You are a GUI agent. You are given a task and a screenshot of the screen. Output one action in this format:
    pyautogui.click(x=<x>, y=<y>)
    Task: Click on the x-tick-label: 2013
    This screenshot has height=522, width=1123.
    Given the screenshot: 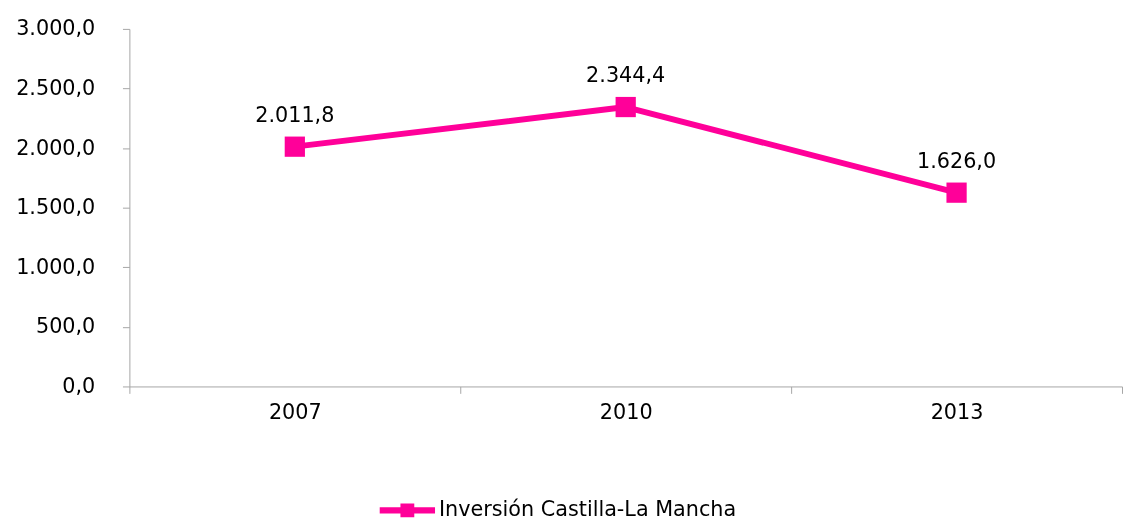 What is the action you would take?
    pyautogui.click(x=957, y=411)
    